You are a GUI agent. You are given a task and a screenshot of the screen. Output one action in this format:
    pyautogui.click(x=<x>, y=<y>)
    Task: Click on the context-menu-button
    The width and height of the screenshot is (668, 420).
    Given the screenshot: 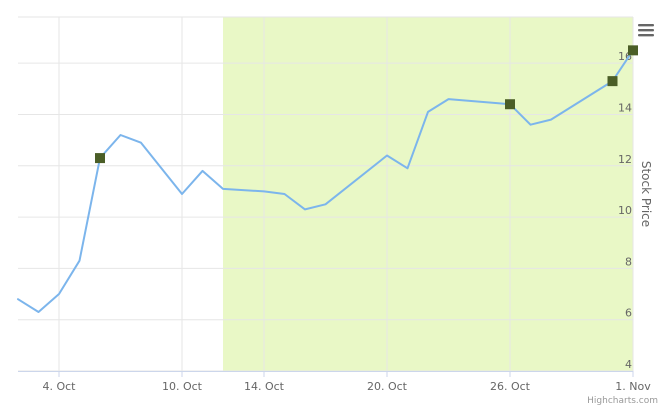 What is the action you would take?
    pyautogui.click(x=644, y=29)
    